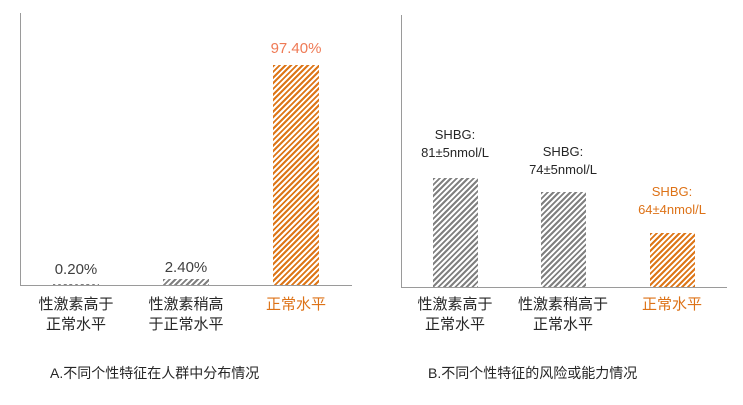 Image resolution: width=743 pixels, height=405 pixels. I want to click on chart-b-bar-high-hormone, so click(455, 232).